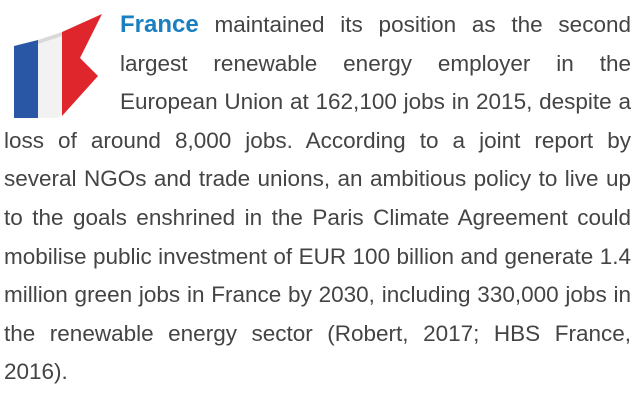  I want to click on flag-red, so click(82, 65).